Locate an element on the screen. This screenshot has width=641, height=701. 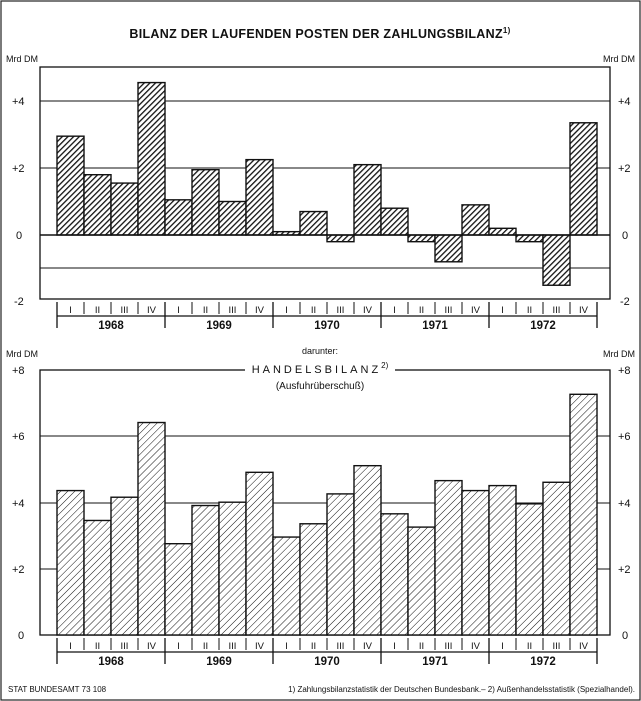
chart2-unit-right: Mrd DM is located at coordinates (619, 354).